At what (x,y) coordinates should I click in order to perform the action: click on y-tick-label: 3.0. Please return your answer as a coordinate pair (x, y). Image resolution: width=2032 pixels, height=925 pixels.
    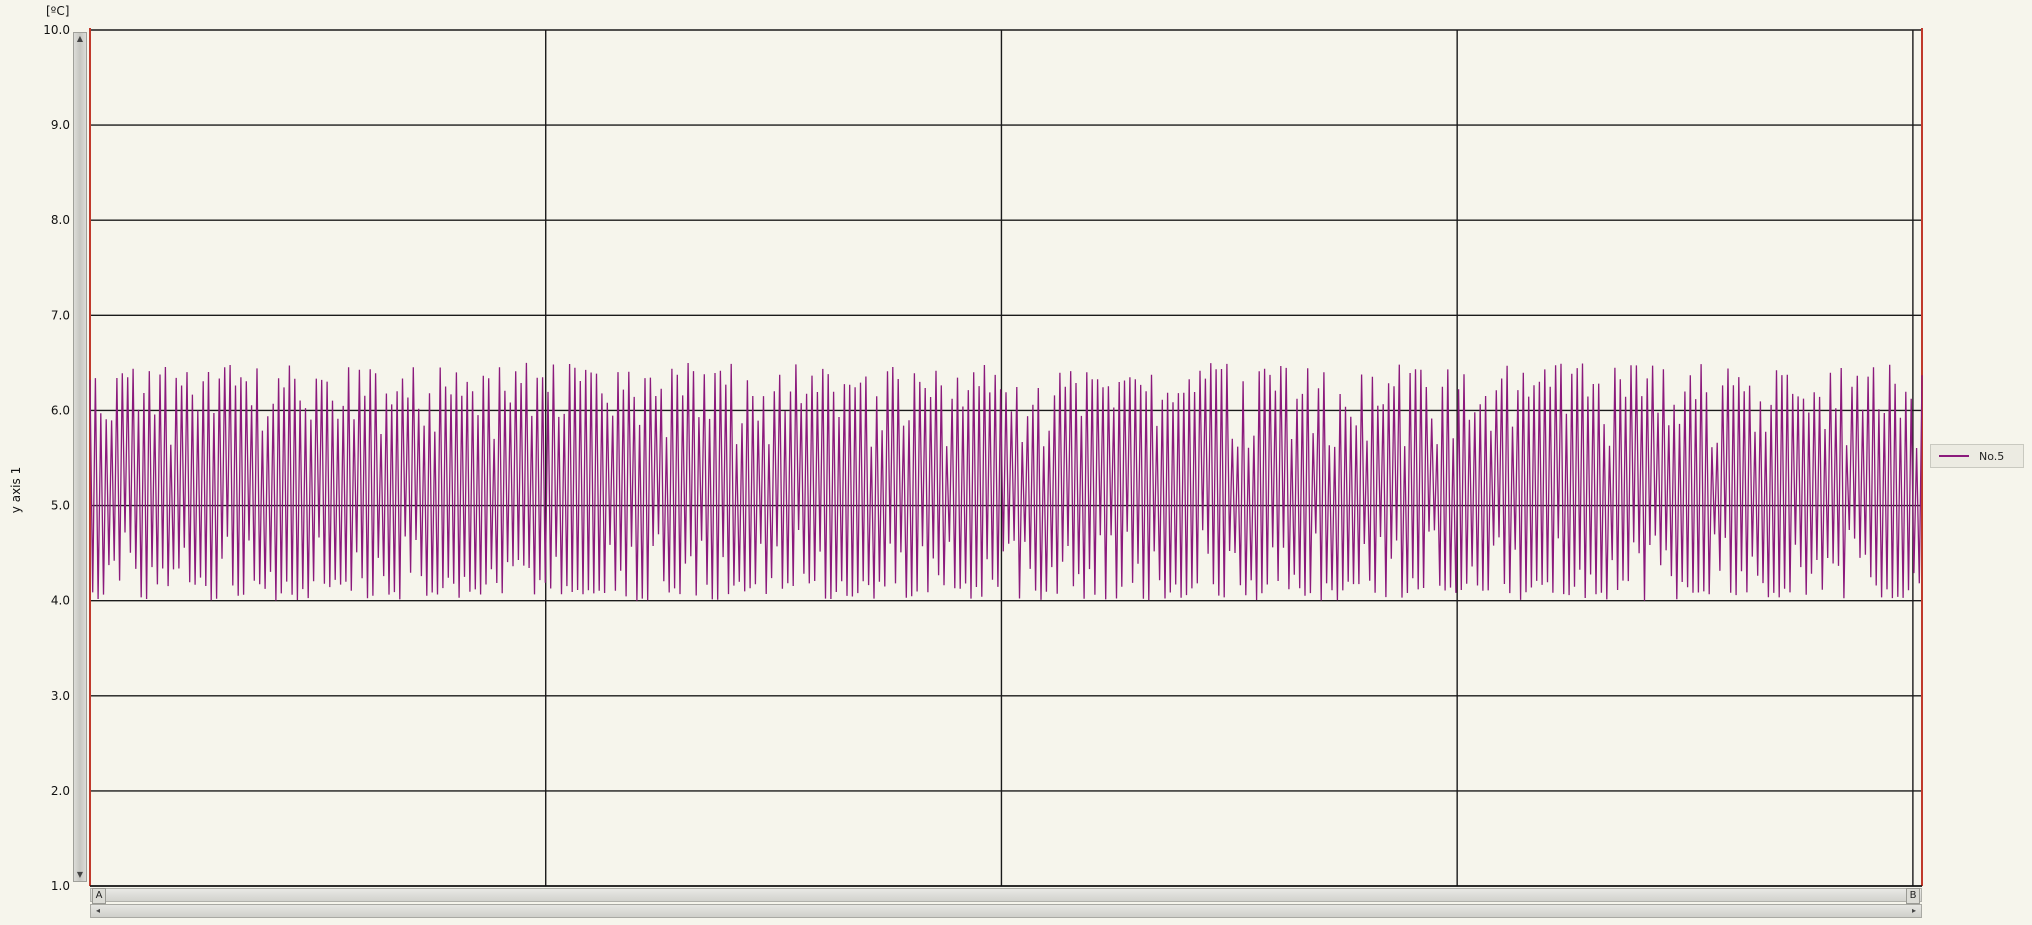
    Looking at the image, I should click on (60, 696).